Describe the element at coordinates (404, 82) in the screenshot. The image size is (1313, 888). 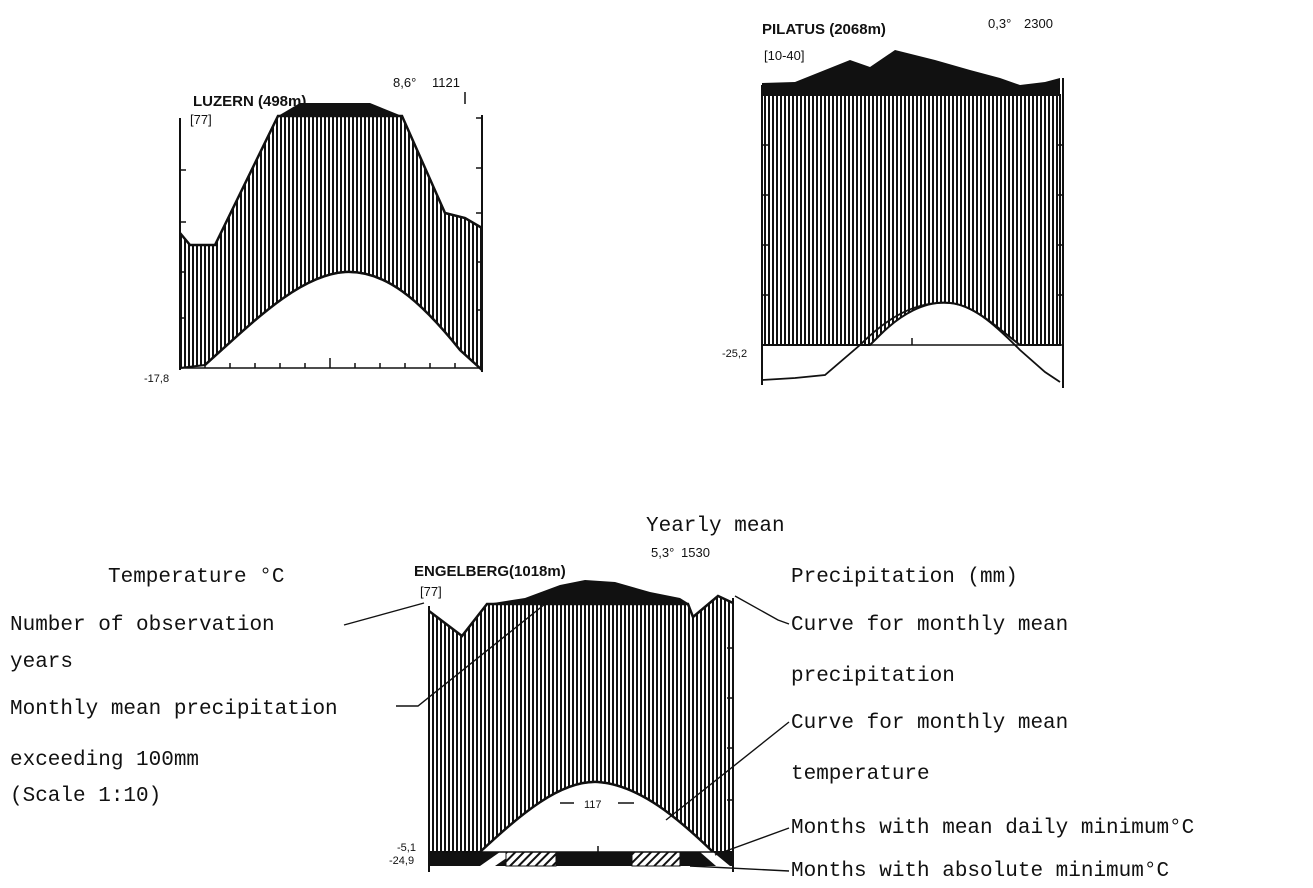
I see `luzern-mean-temp: 8,6°` at that location.